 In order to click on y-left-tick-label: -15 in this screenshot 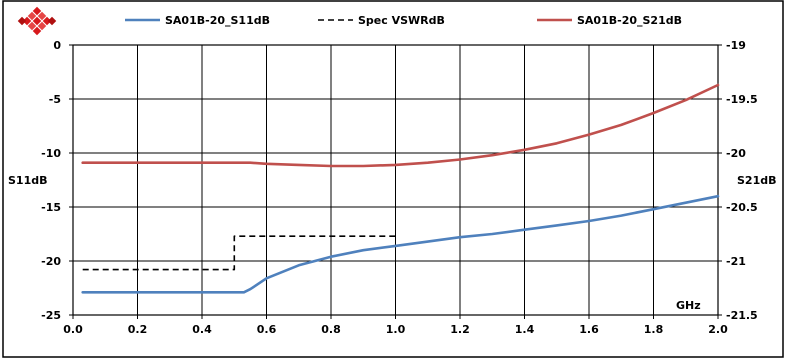, I will do `click(51, 207)`.